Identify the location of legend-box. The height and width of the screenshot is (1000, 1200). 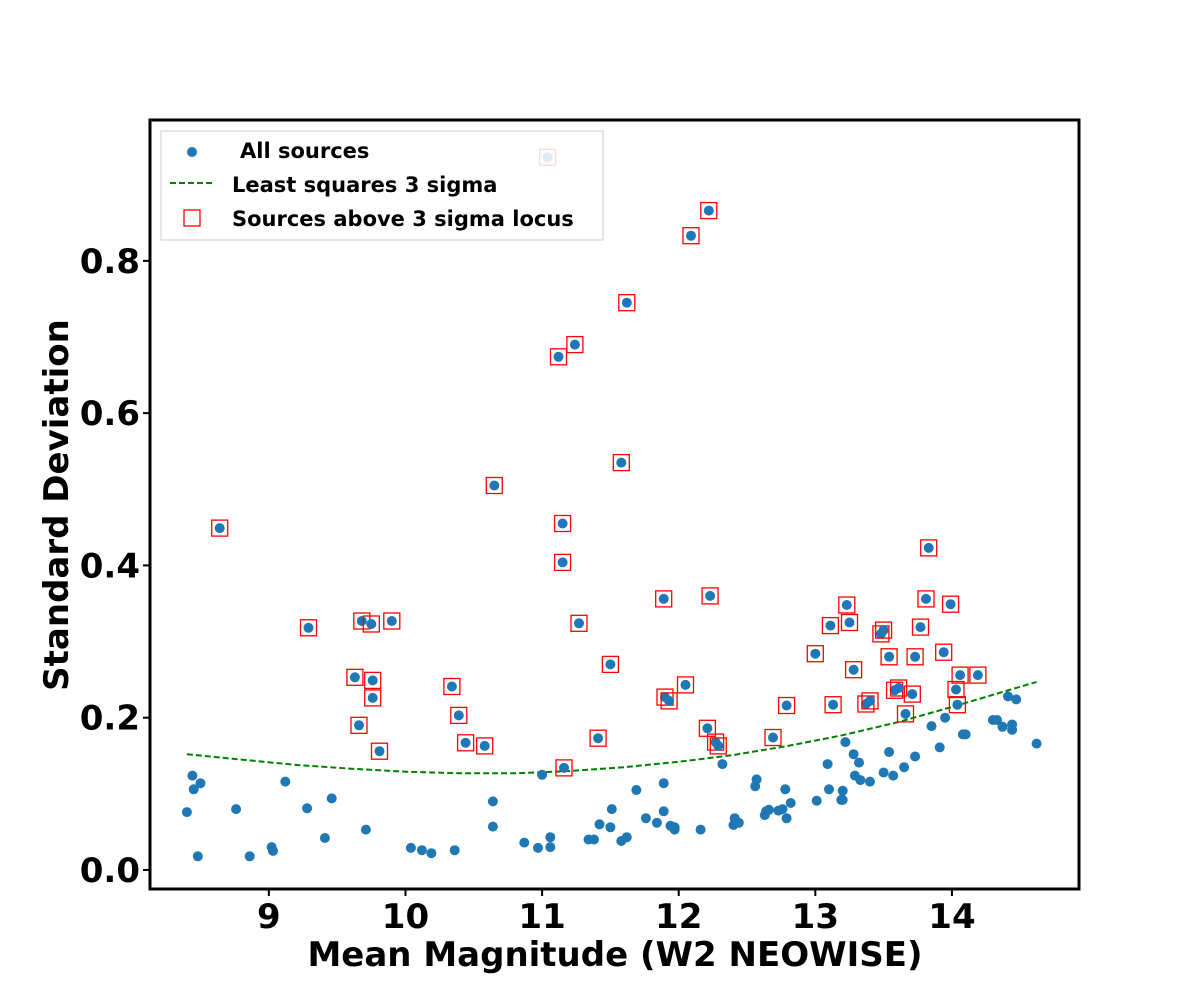
(382, 185).